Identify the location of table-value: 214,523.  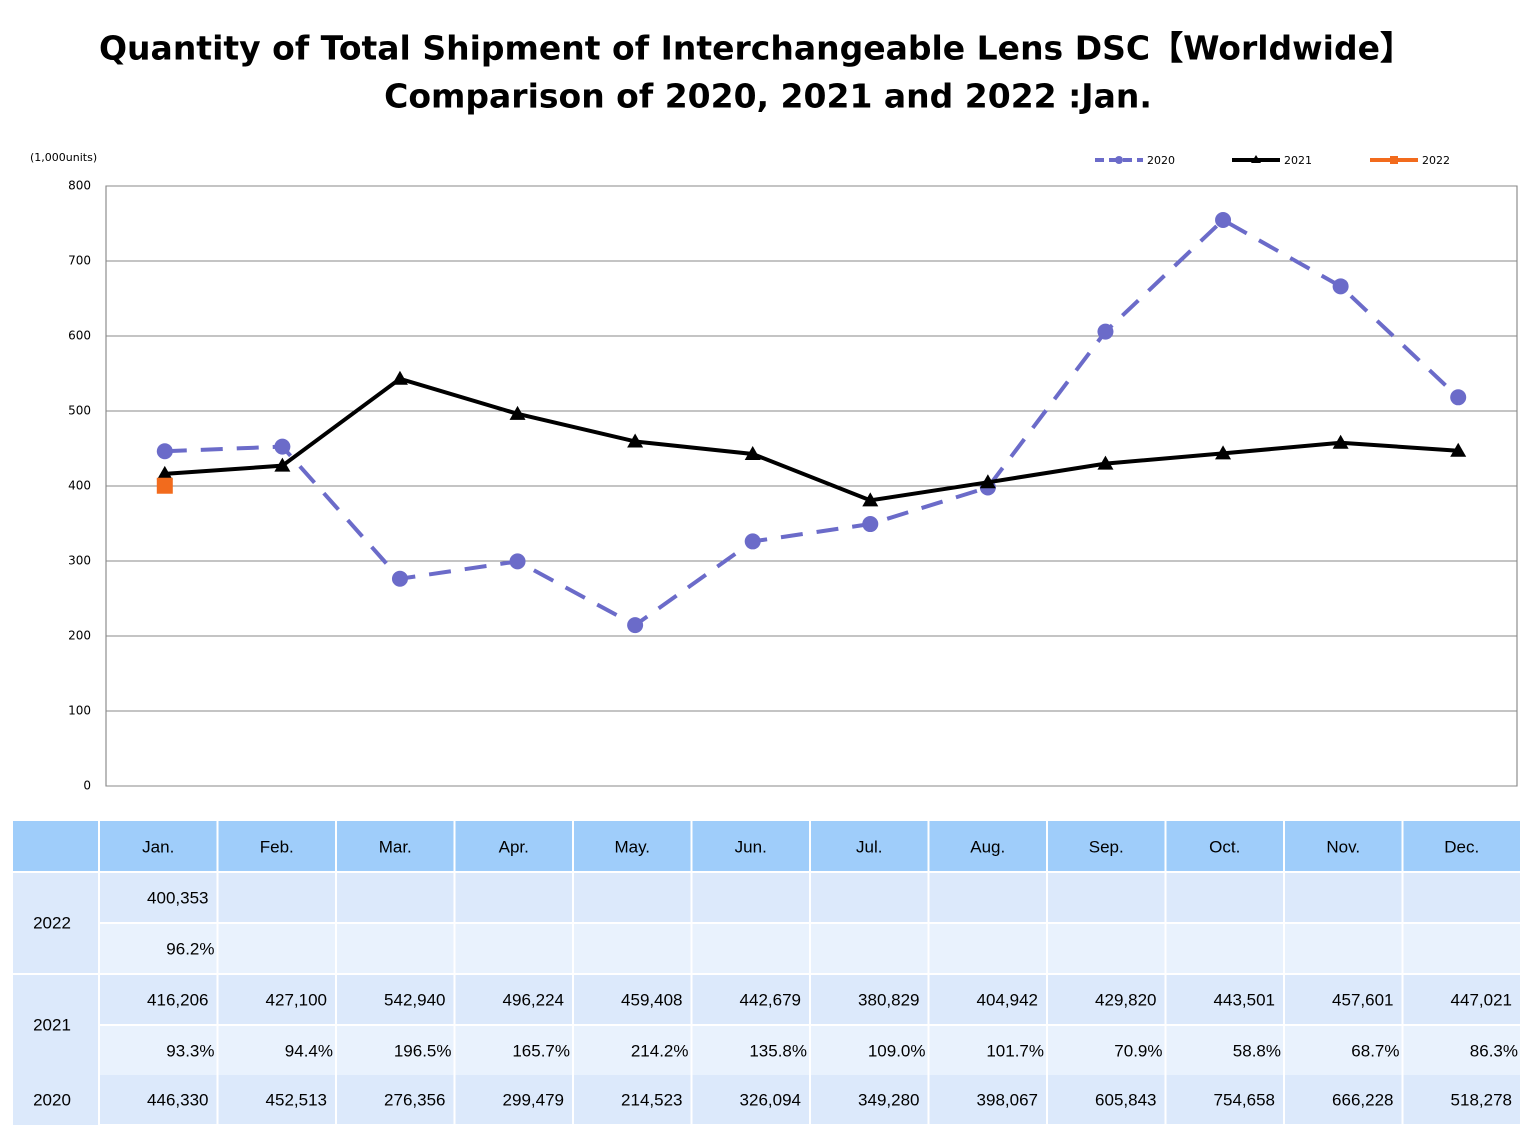
(651, 1099).